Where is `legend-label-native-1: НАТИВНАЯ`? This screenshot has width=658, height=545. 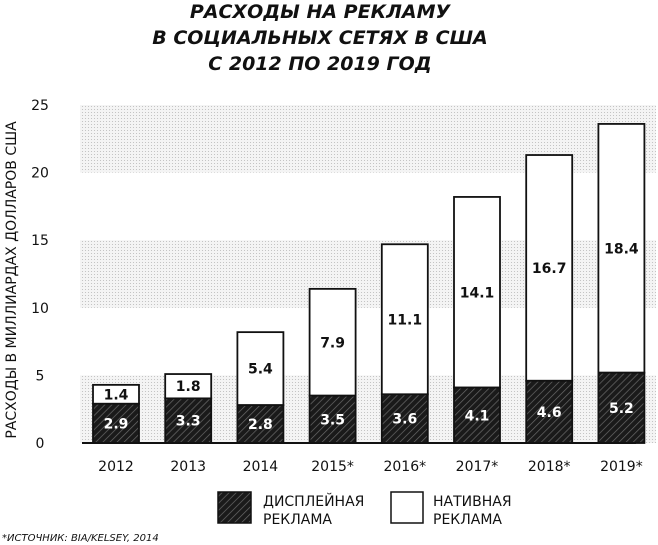 legend-label-native-1: НАТИВНАЯ is located at coordinates (472, 502).